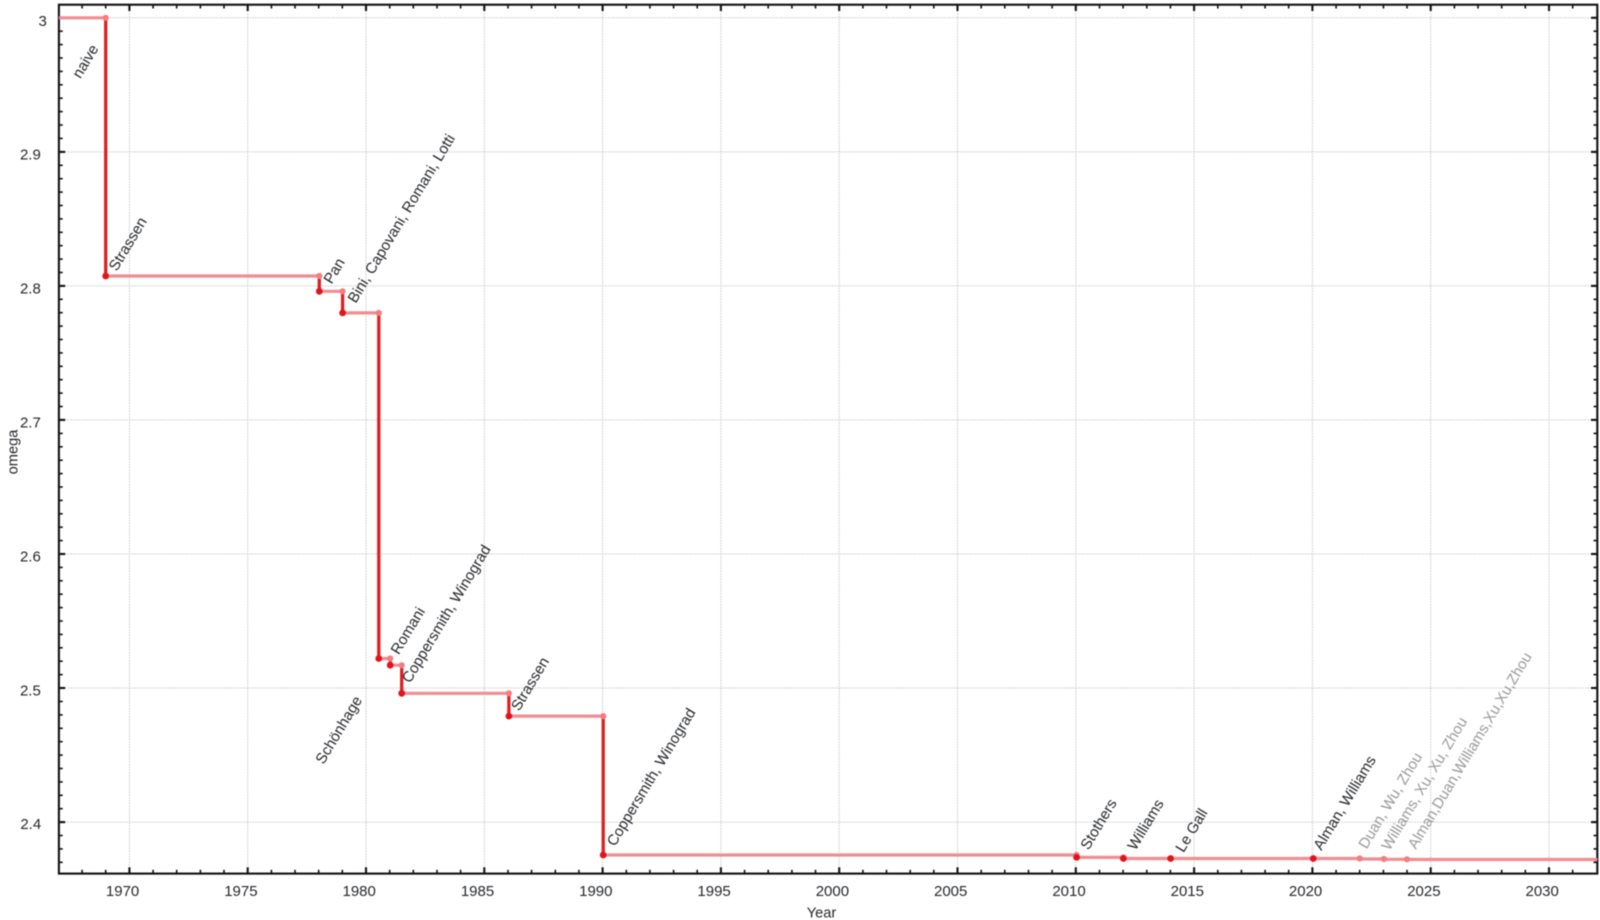  I want to click on svg-text: 2.6, so click(30, 556).